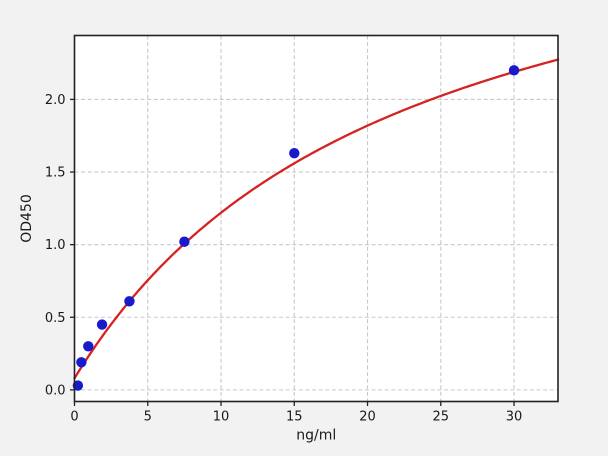  What do you see at coordinates (55, 100) in the screenshot?
I see `y-tick-label: 2.0` at bounding box center [55, 100].